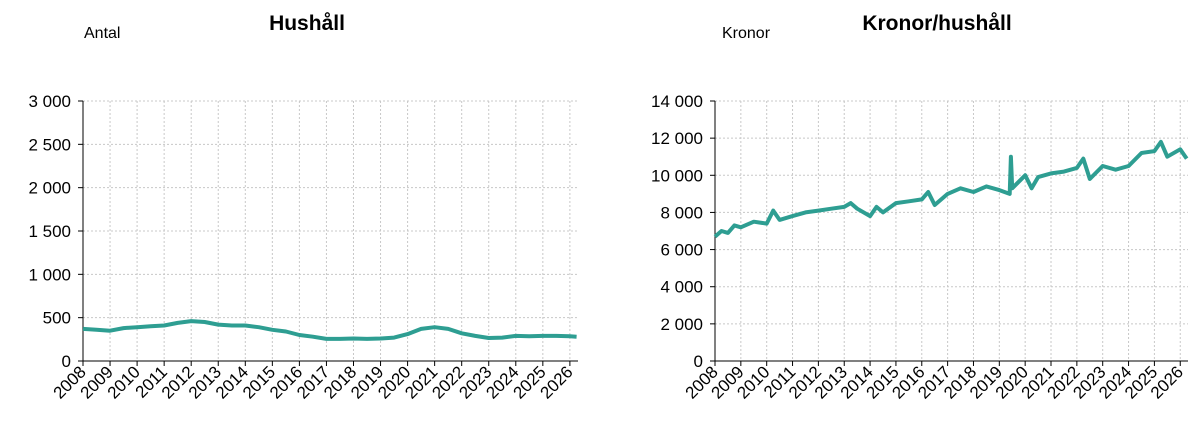  Describe the element at coordinates (936, 23) in the screenshot. I see `chart-title: Kronor/hushåll` at that location.